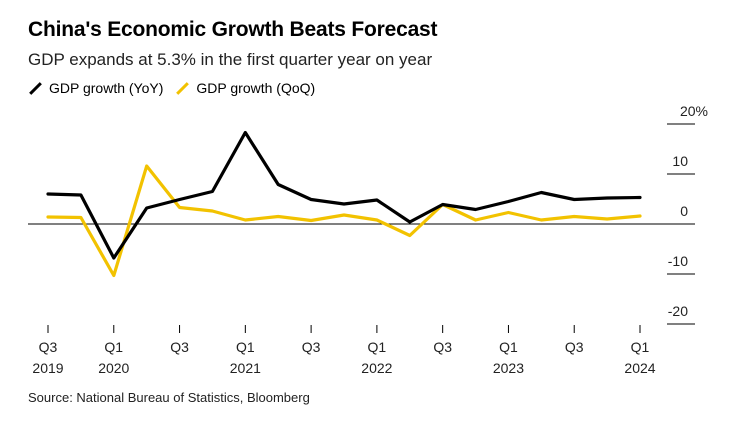  I want to click on y-tick-label: -20, so click(678, 311).